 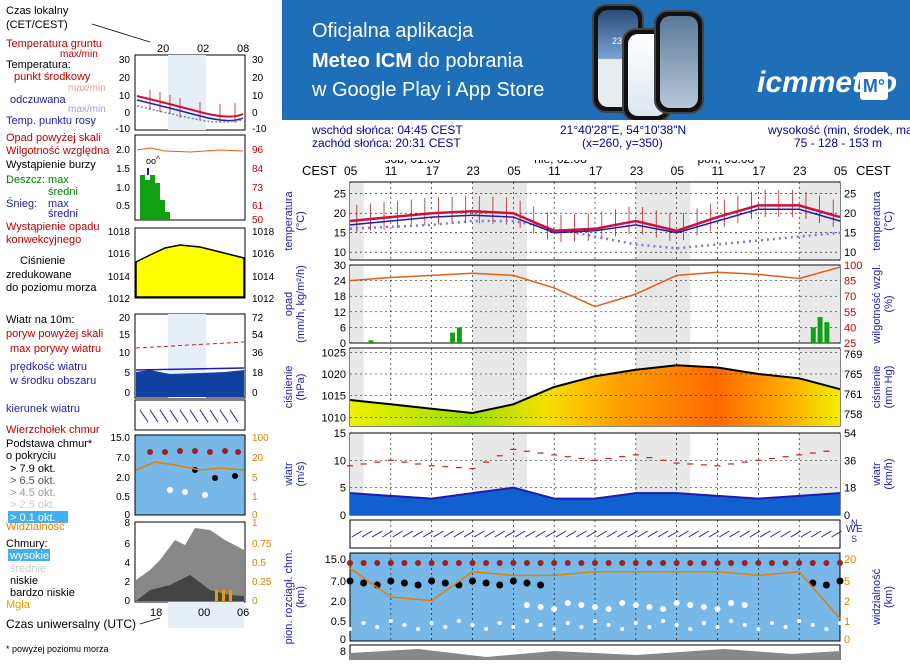 What do you see at coordinates (28, 569) in the screenshot?
I see `legend-srednie: średnie` at bounding box center [28, 569].